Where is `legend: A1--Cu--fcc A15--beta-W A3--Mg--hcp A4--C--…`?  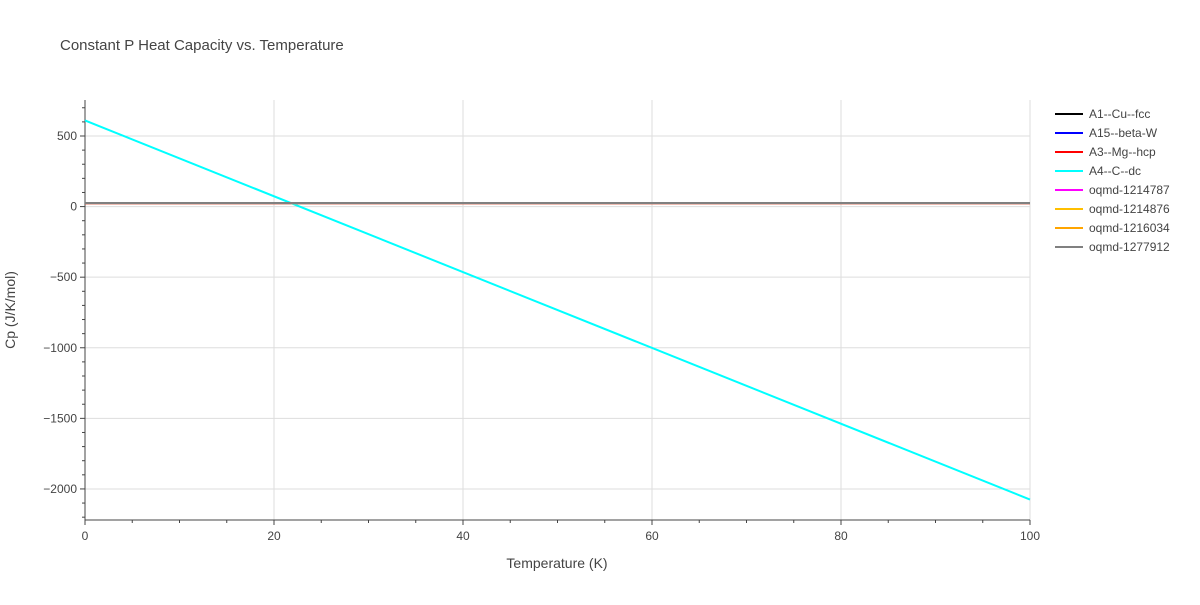
legend: A1--Cu--fcc A15--beta-W A3--Mg--hcp A4--C--… is located at coordinates (1112, 180).